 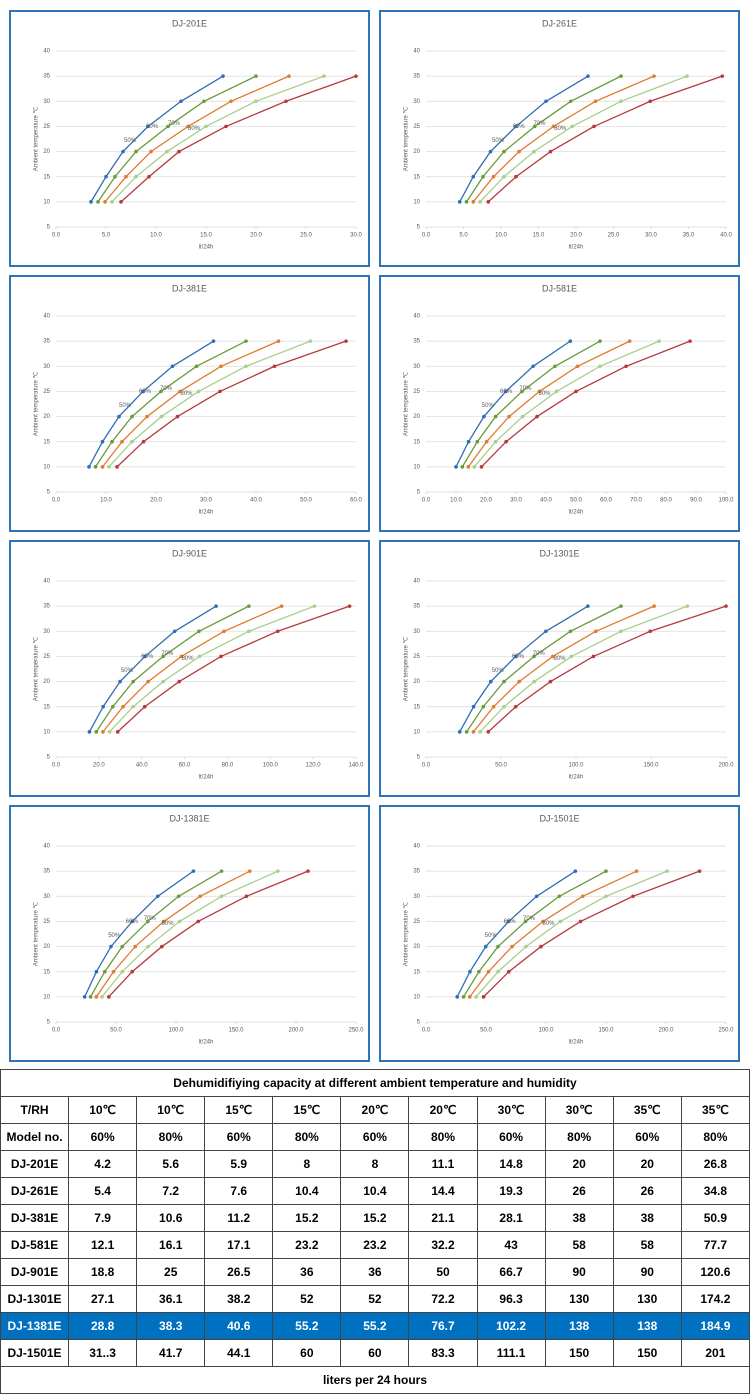 What do you see at coordinates (579, 1353) in the screenshot?
I see `table-cell: 150` at bounding box center [579, 1353].